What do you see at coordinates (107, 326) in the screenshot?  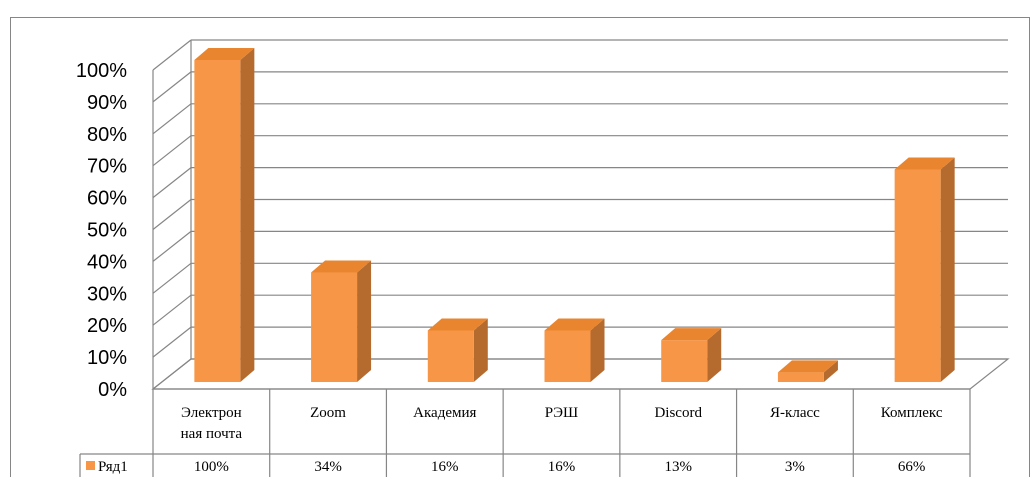 I see `y-tick-label: 20%` at bounding box center [107, 326].